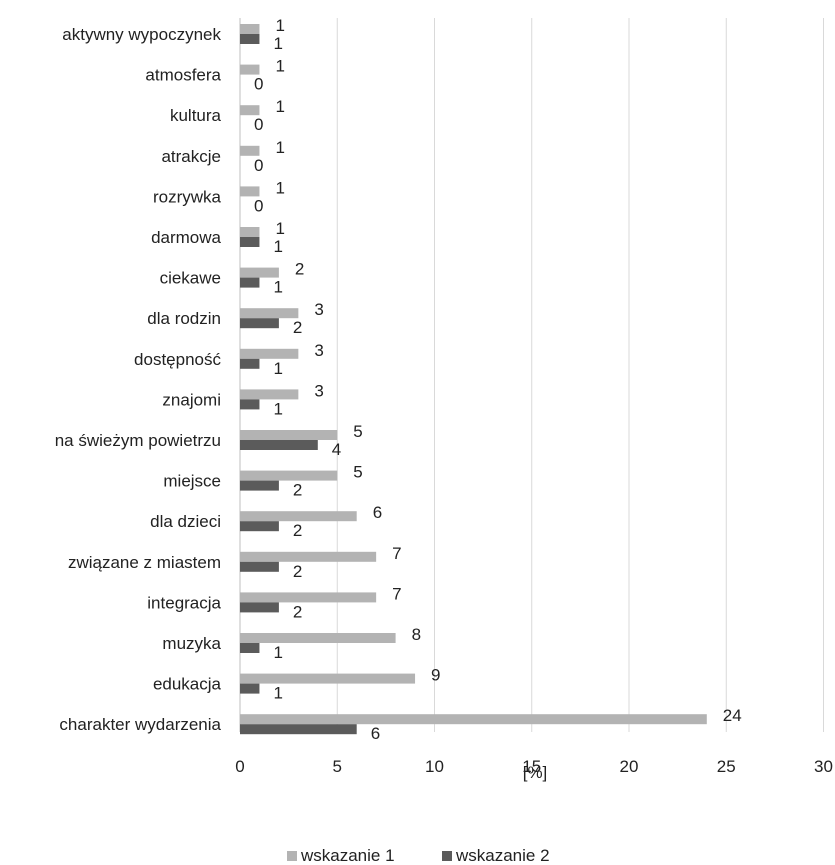 Image resolution: width=835 pixels, height=865 pixels. I want to click on data-label-wskazanie-1: 8, so click(416, 634).